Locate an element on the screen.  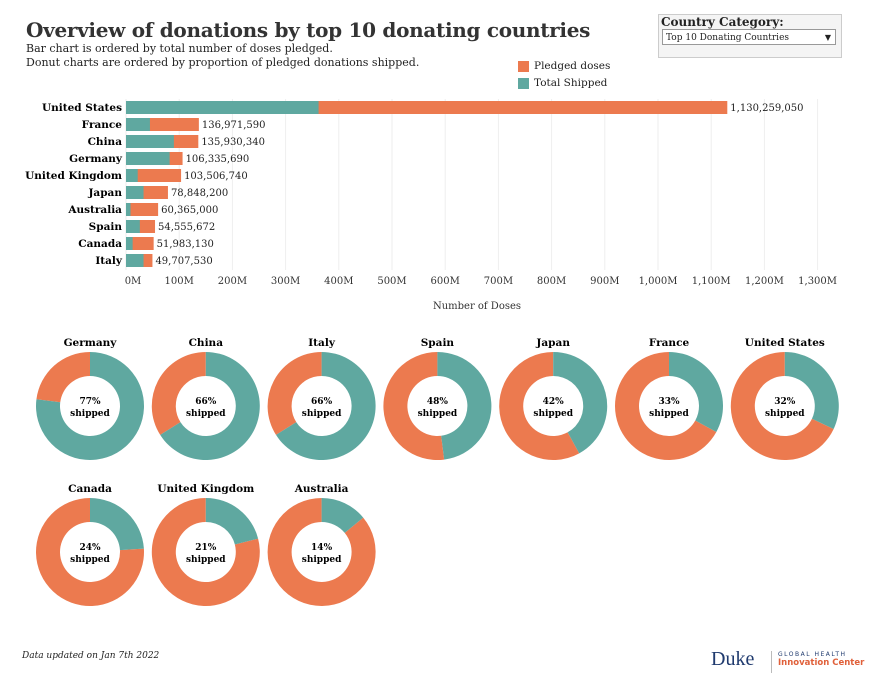
x-tick-label: 400M is located at coordinates (338, 281).